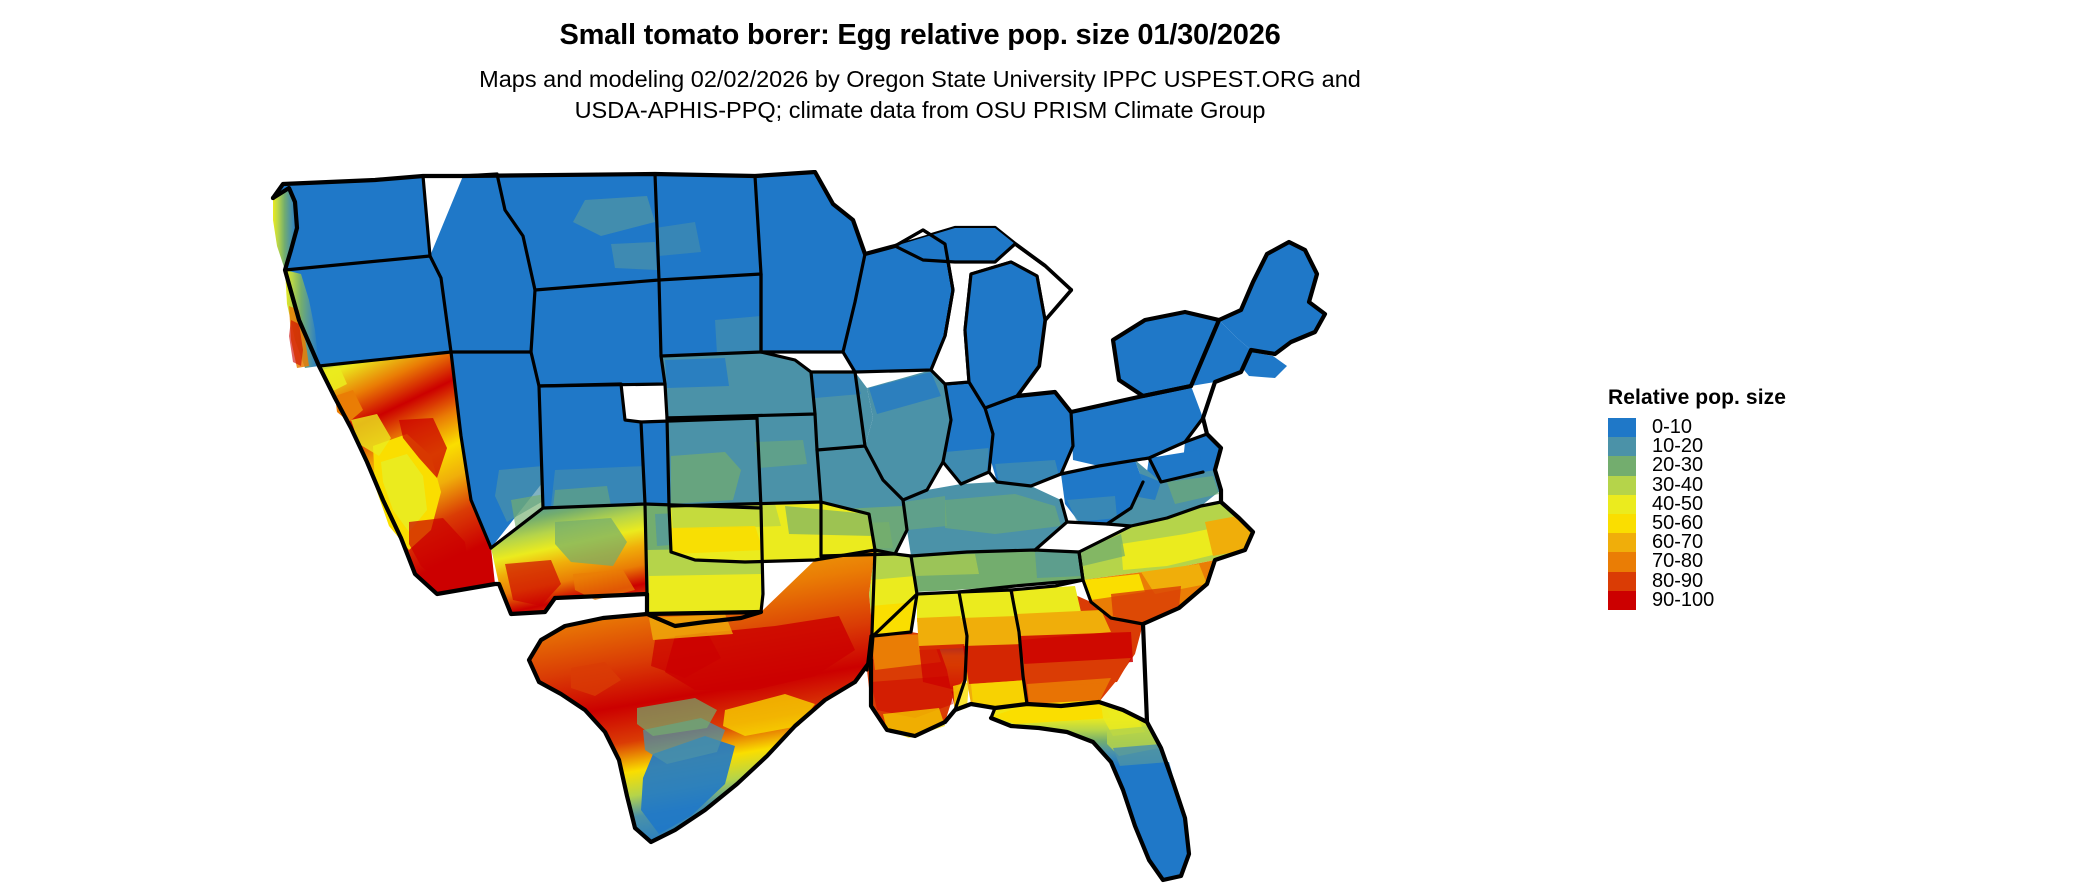 This screenshot has width=2100, height=892. What do you see at coordinates (1678, 465) in the screenshot?
I see `legend-label: 20-30` at bounding box center [1678, 465].